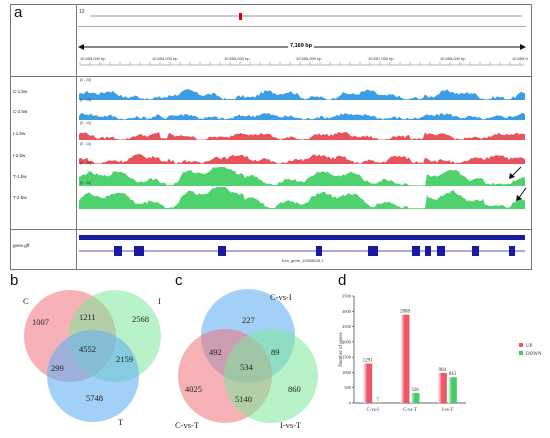 This screenshot has width=550, height=438. I want to click on venn-value-it: 2159, so click(124, 359).